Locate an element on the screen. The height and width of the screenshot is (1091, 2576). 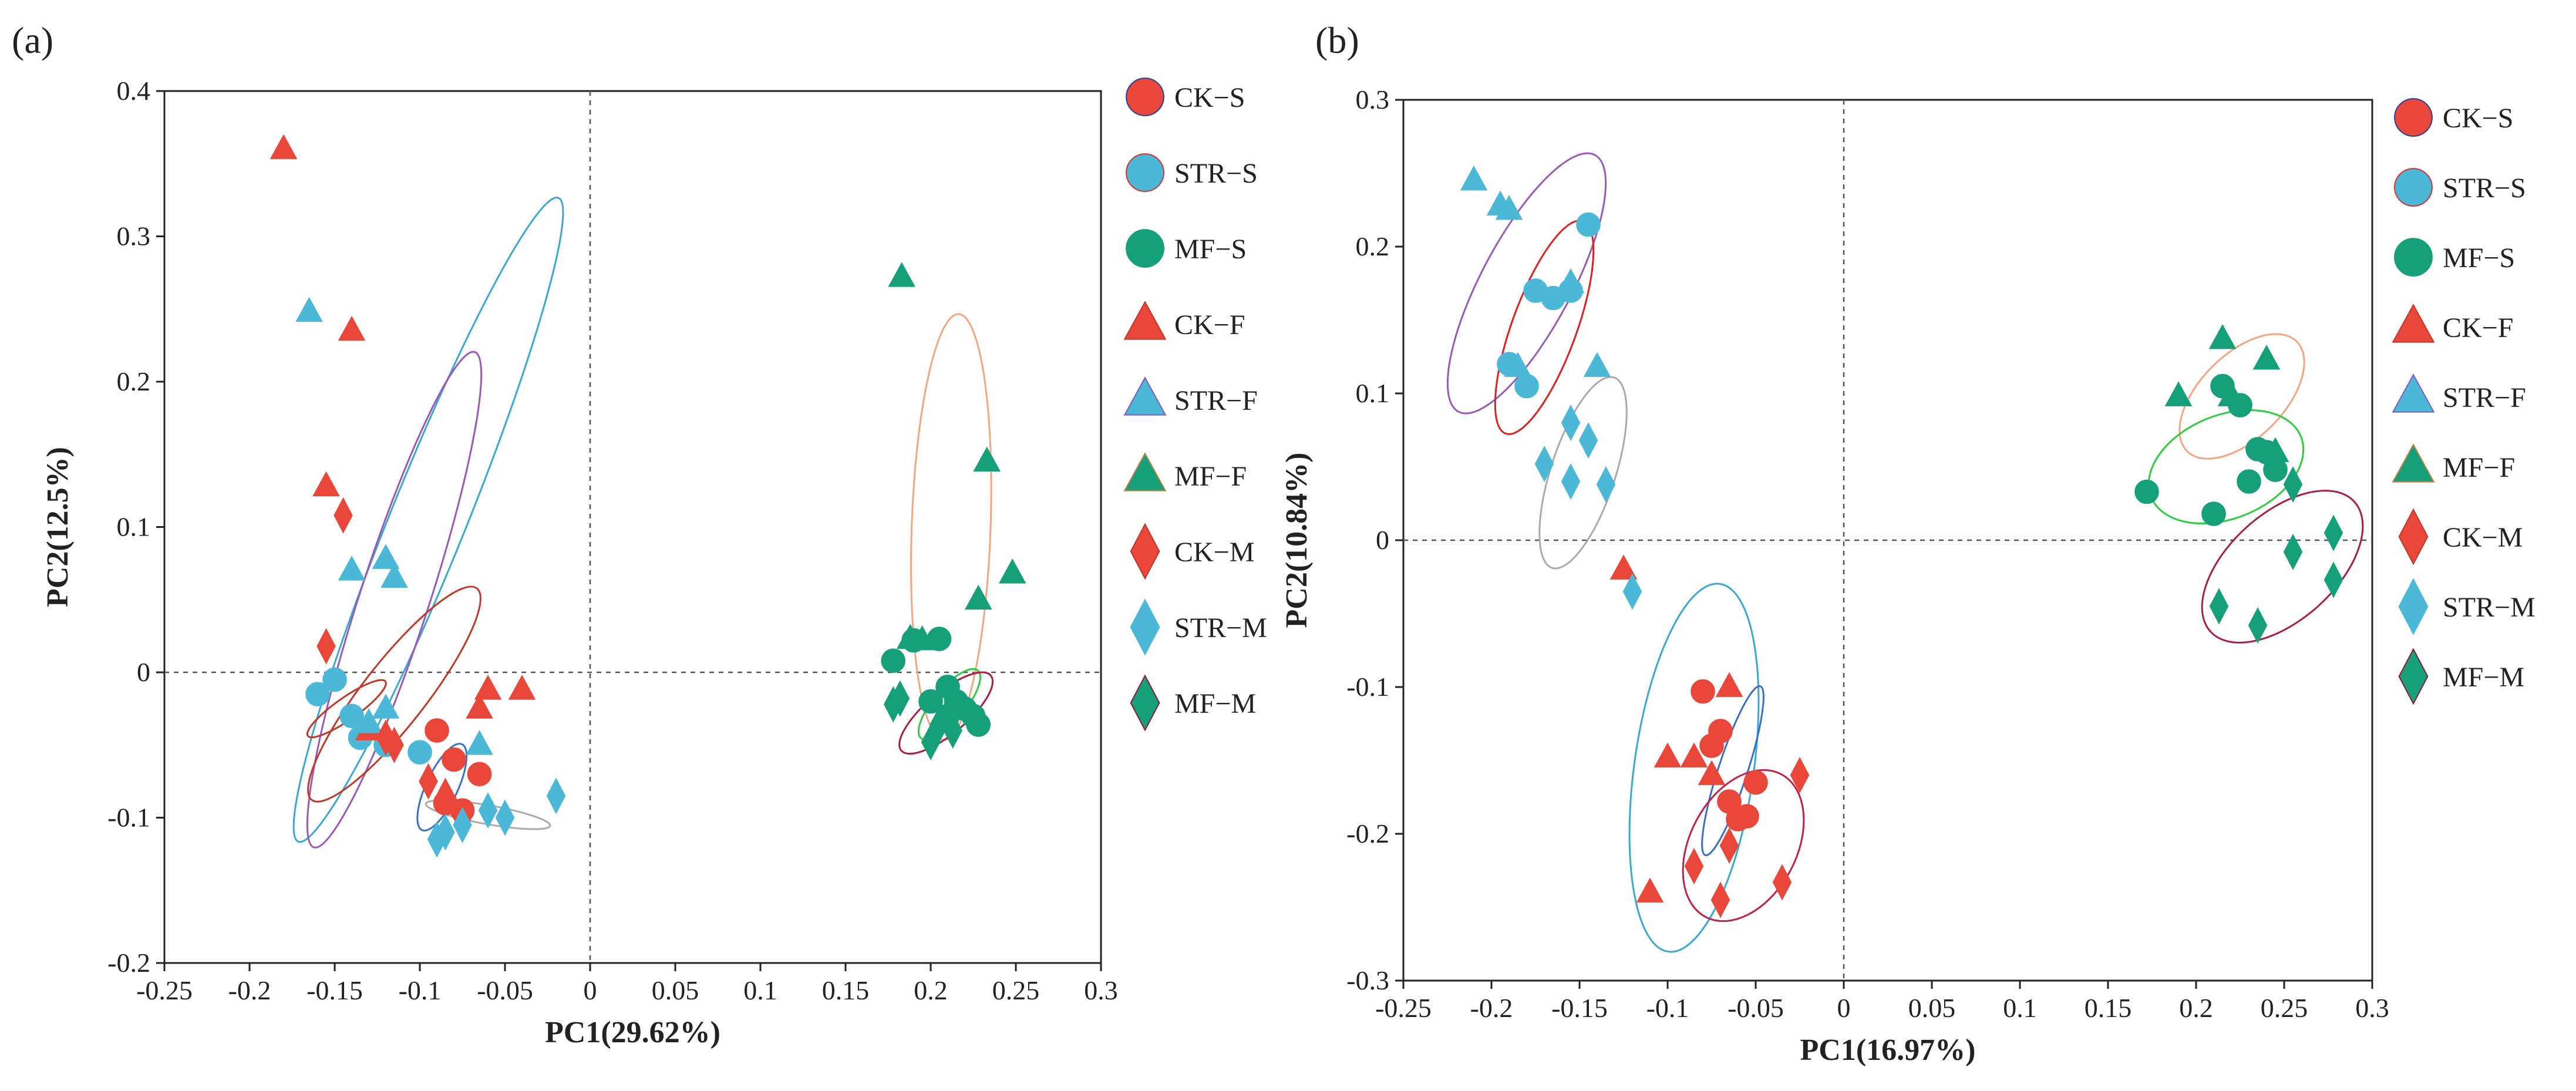
y-tick-label: 0.4 is located at coordinates (134, 91).